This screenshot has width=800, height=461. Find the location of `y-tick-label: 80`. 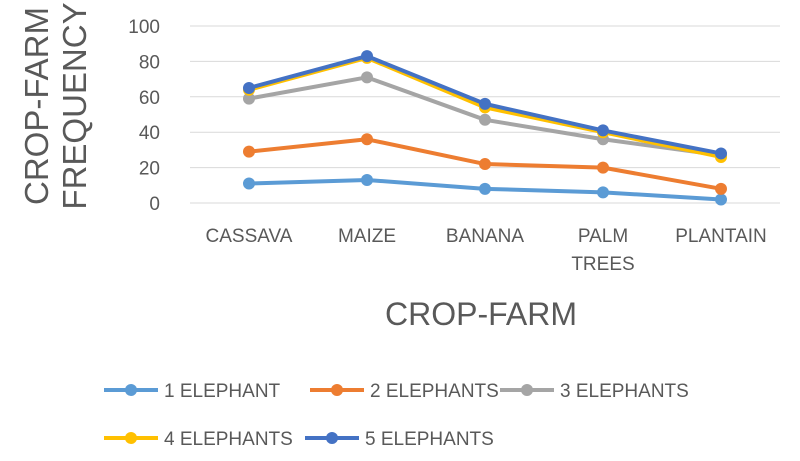

y-tick-label: 80 is located at coordinates (149, 62).